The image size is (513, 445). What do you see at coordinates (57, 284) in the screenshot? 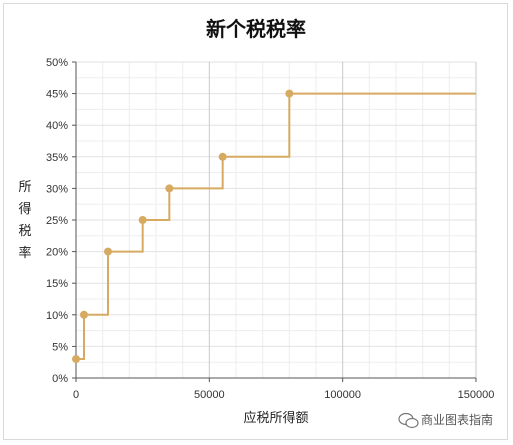
I see `y-tick-label: 15%` at bounding box center [57, 284].